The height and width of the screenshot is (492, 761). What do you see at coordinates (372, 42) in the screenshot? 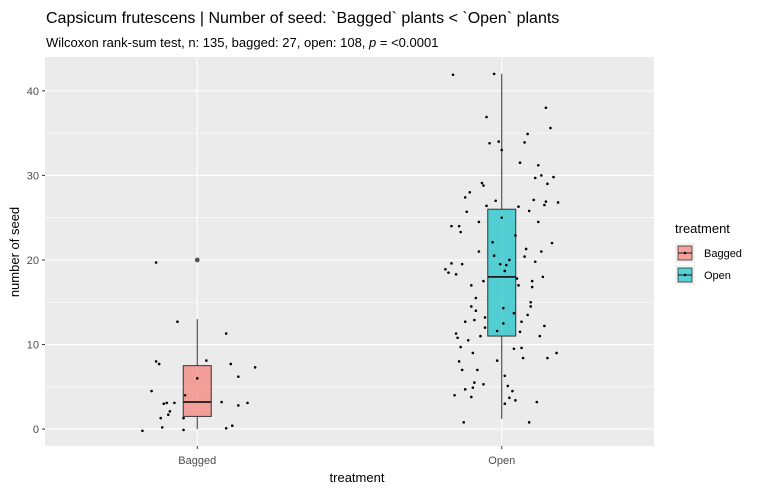
I see `subtitle-p-symbol: p` at bounding box center [372, 42].